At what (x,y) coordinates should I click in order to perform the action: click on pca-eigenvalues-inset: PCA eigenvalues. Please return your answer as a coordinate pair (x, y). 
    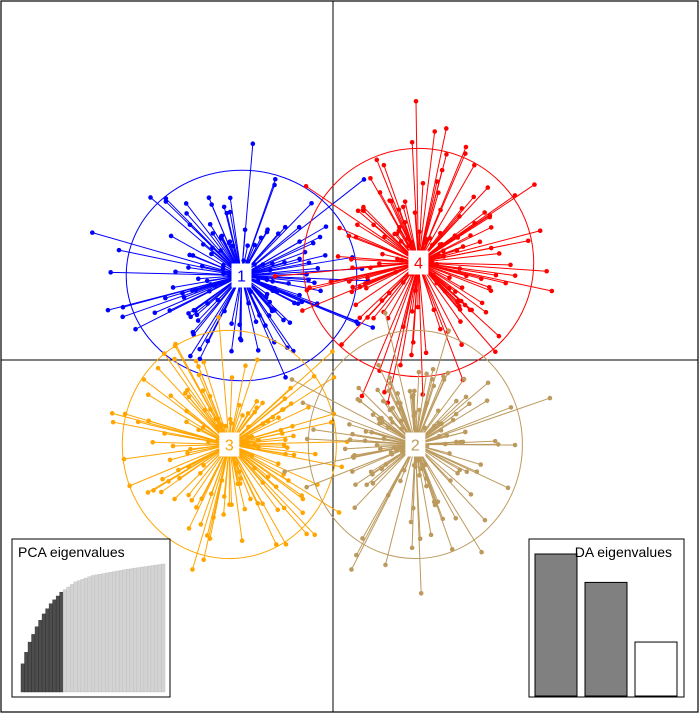
    Looking at the image, I should click on (91, 618).